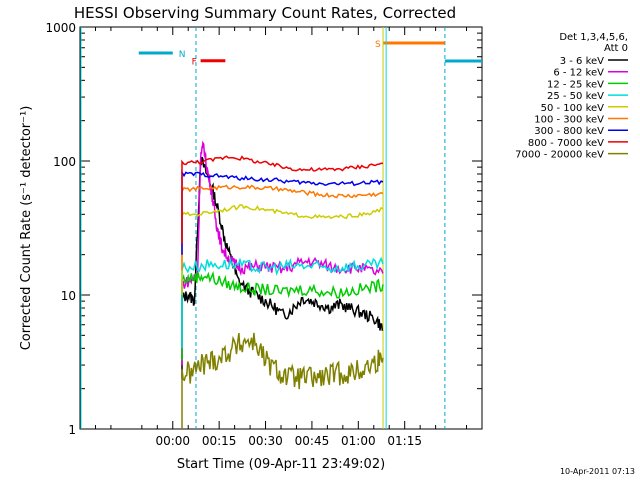 The height and width of the screenshot is (480, 640). Describe the element at coordinates (72, 430) in the screenshot. I see `y-tick-label: 1` at that location.